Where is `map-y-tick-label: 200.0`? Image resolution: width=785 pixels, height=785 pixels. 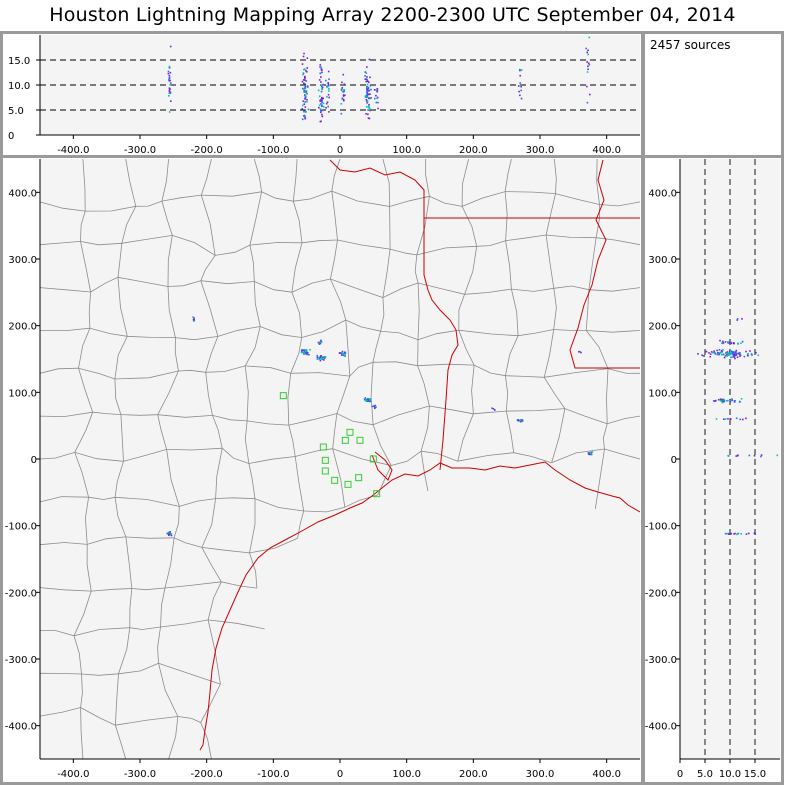 map-y-tick-label: 200.0 is located at coordinates (22, 327).